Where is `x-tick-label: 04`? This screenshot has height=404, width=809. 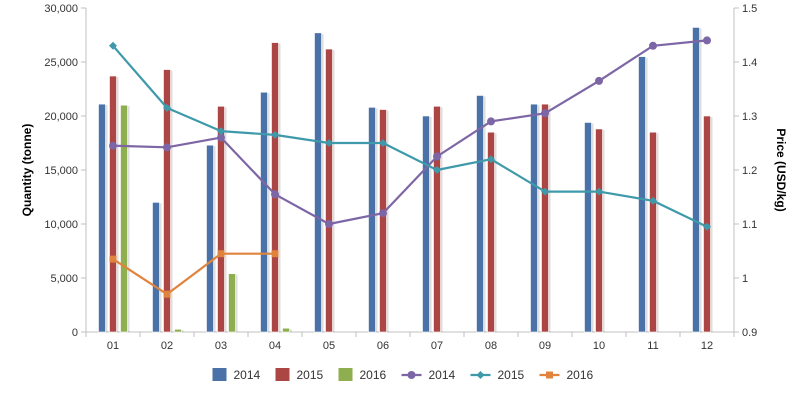
x-tick-label: 04 is located at coordinates (275, 346).